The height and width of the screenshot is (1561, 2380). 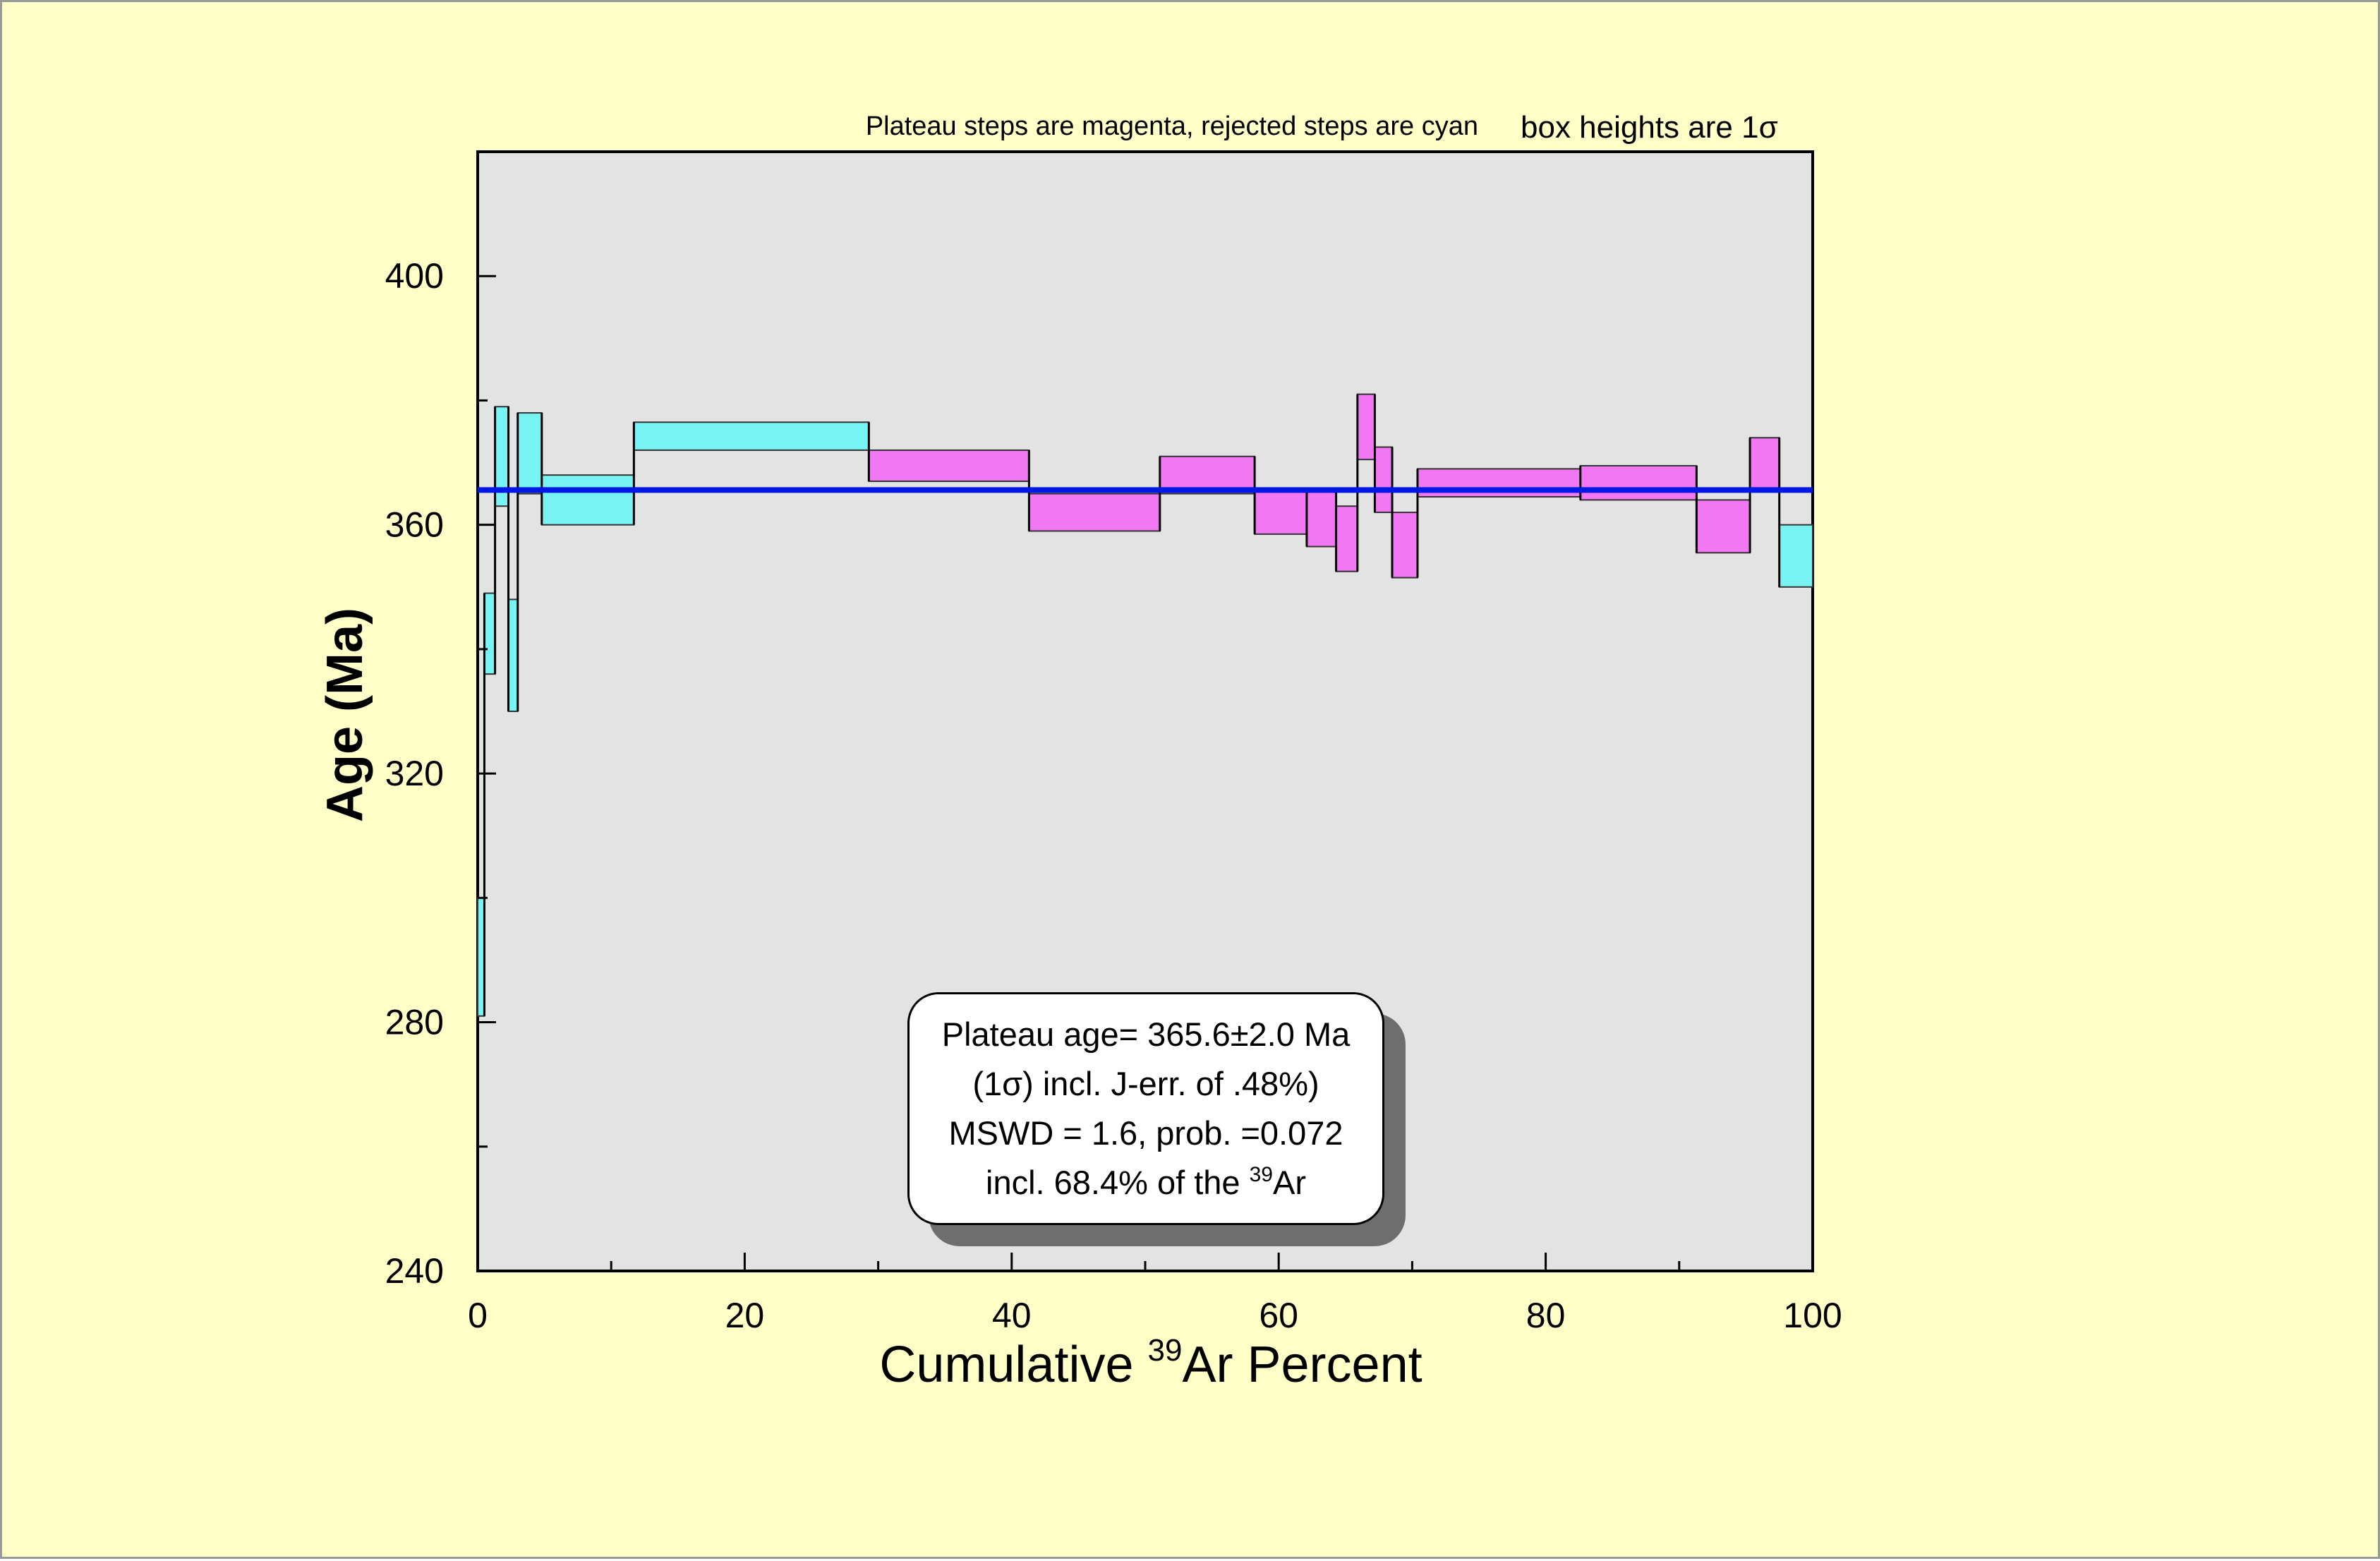 What do you see at coordinates (478, 1315) in the screenshot?
I see `x-tick-label: 0` at bounding box center [478, 1315].